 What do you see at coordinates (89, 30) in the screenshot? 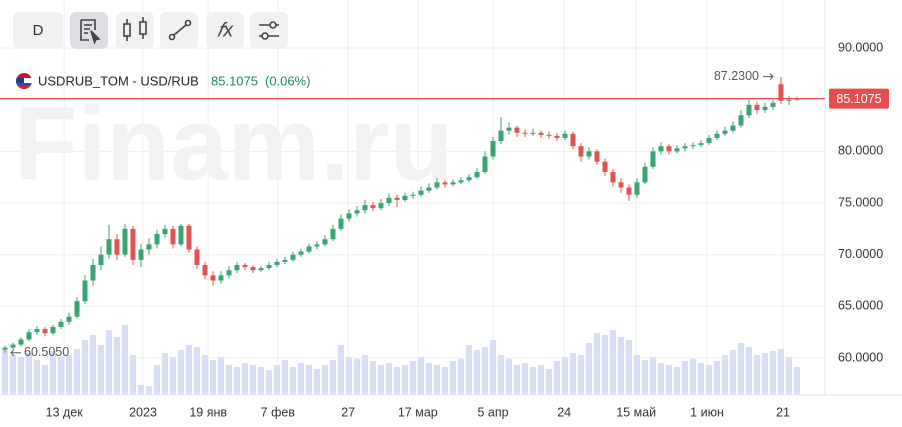
I see `template-button` at bounding box center [89, 30].